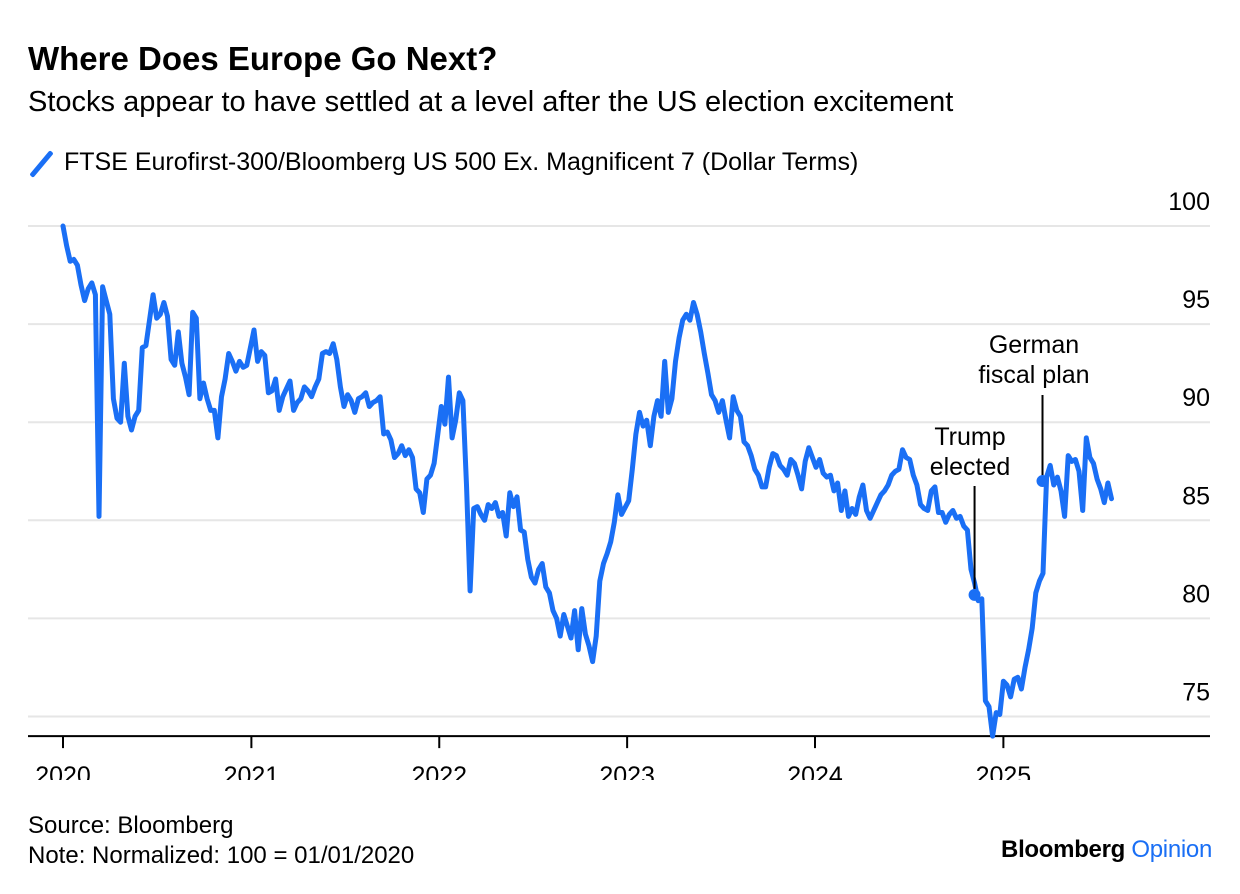 The image size is (1240, 894). I want to click on x-tick-label: 2024, so click(815, 771).